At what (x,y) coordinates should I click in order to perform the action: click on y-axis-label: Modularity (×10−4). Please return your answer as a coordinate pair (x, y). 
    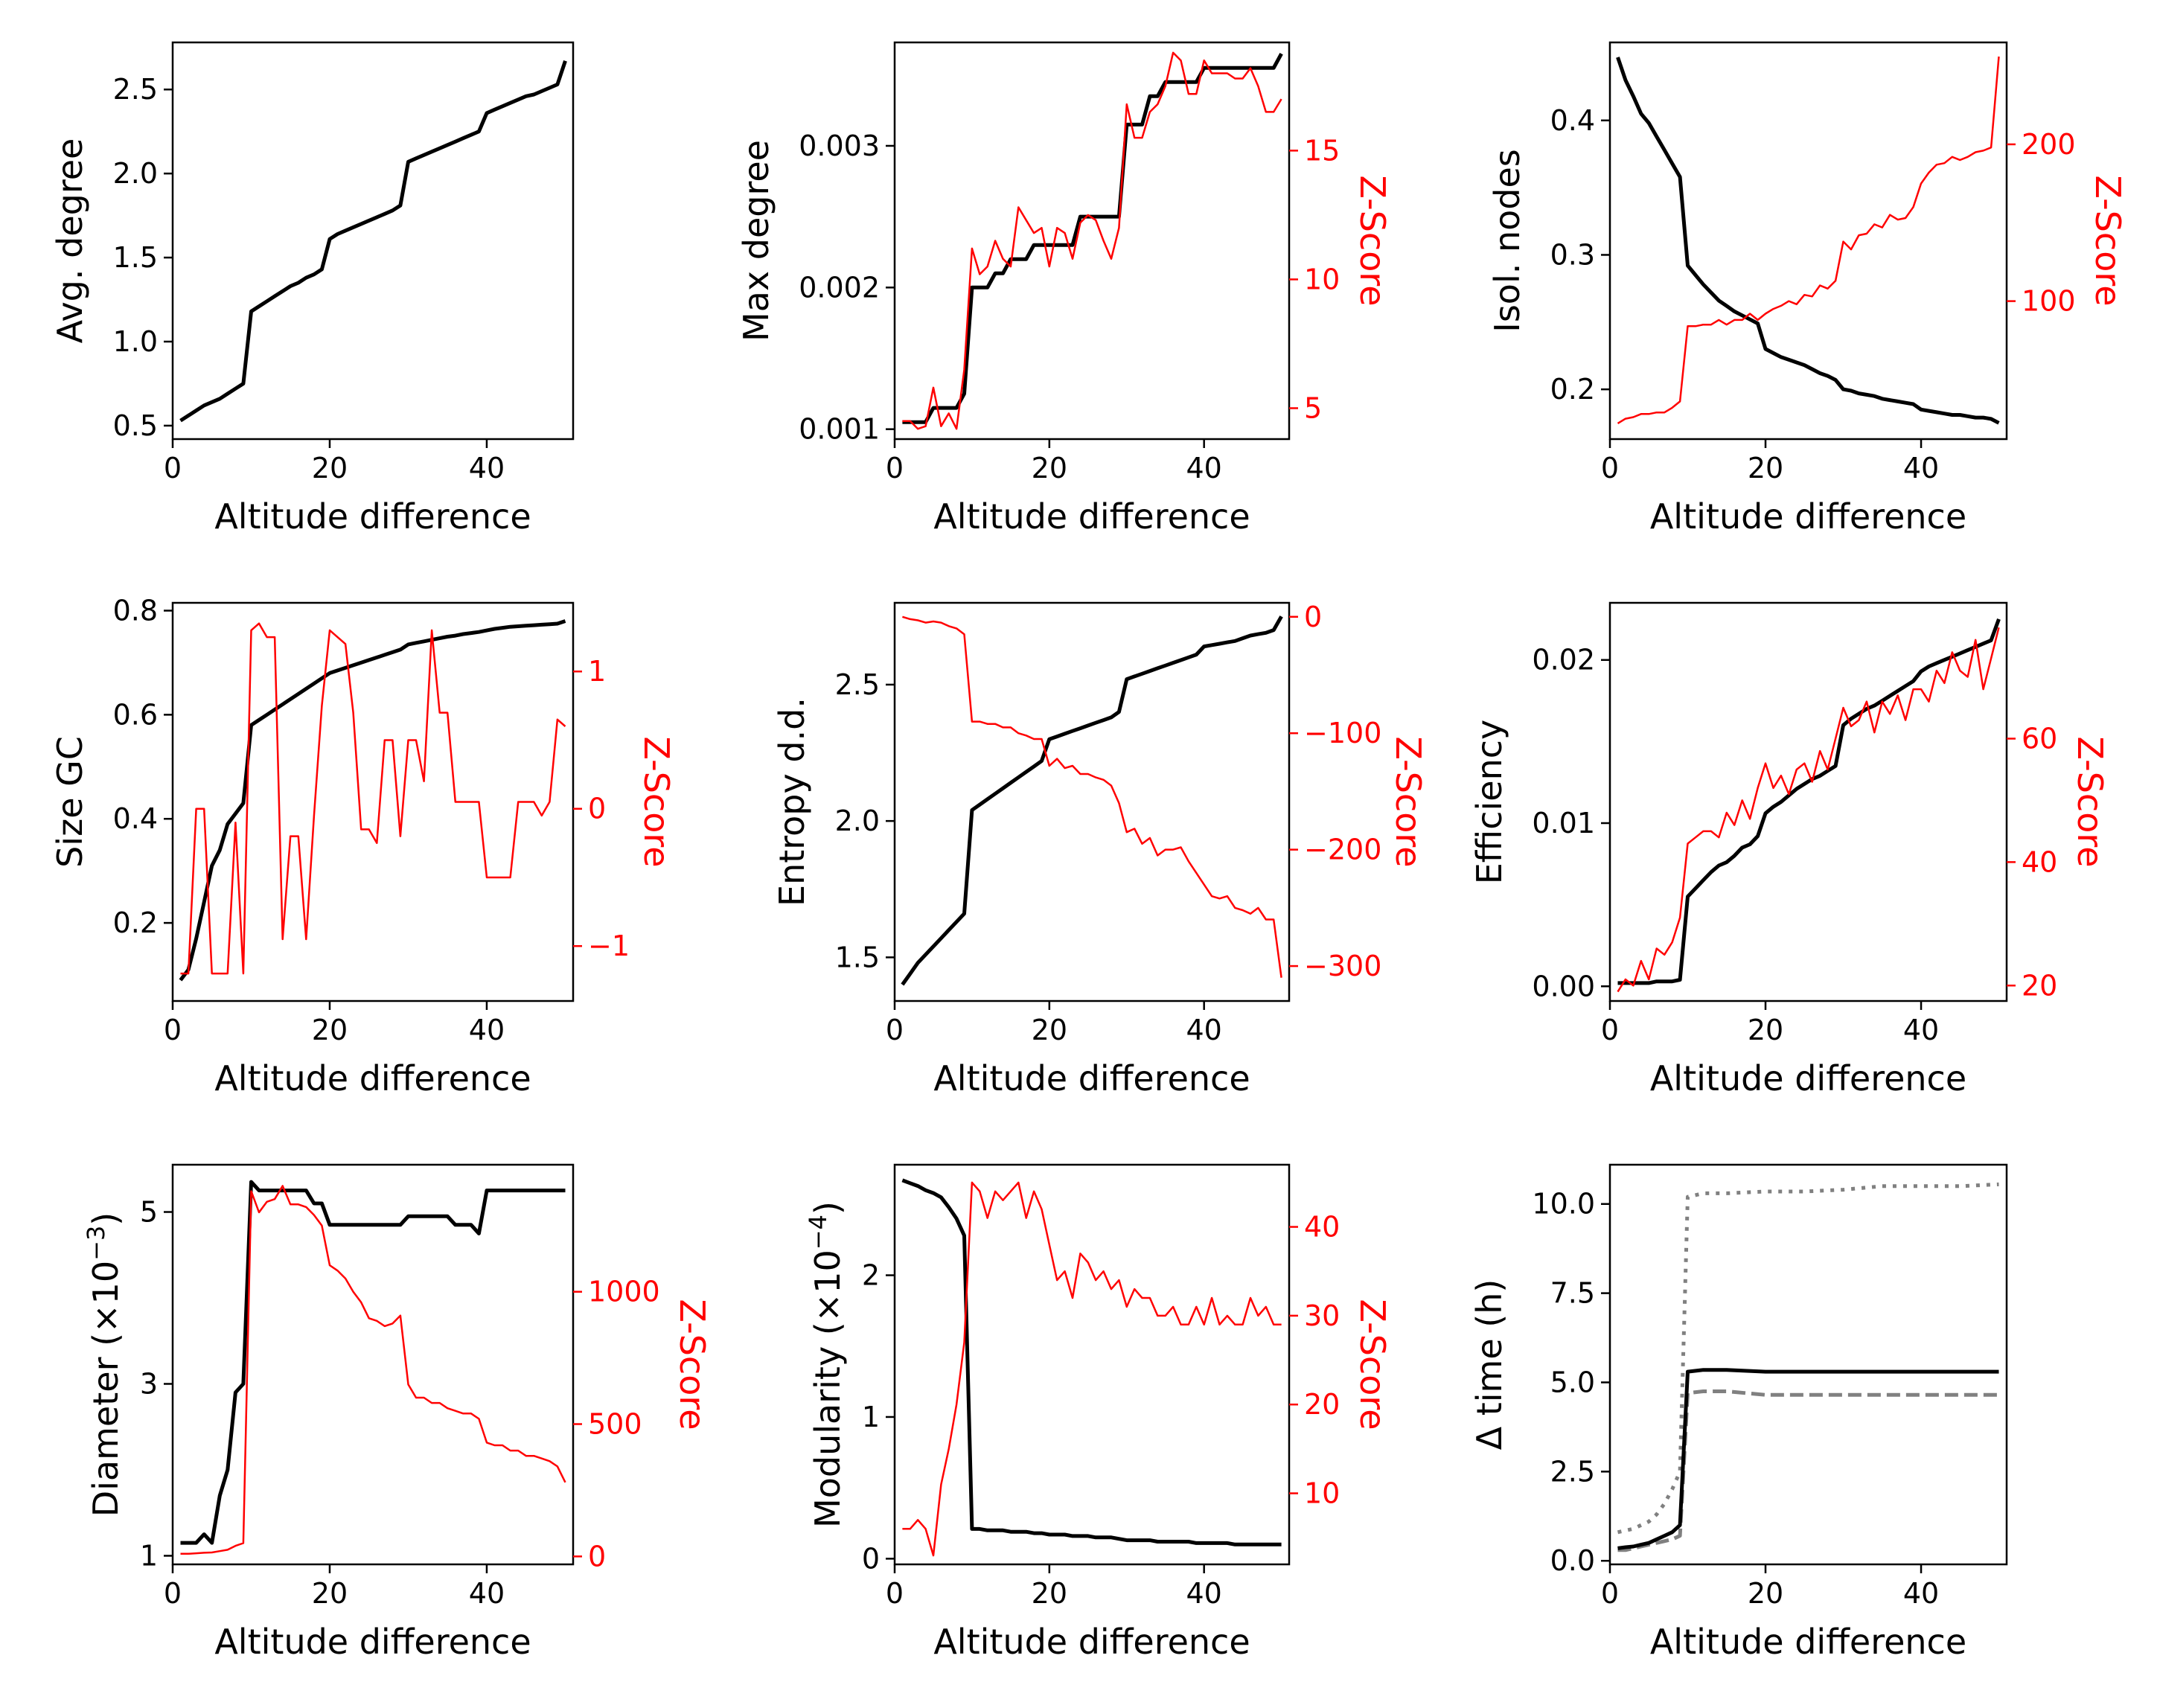
    Looking at the image, I should click on (826, 1365).